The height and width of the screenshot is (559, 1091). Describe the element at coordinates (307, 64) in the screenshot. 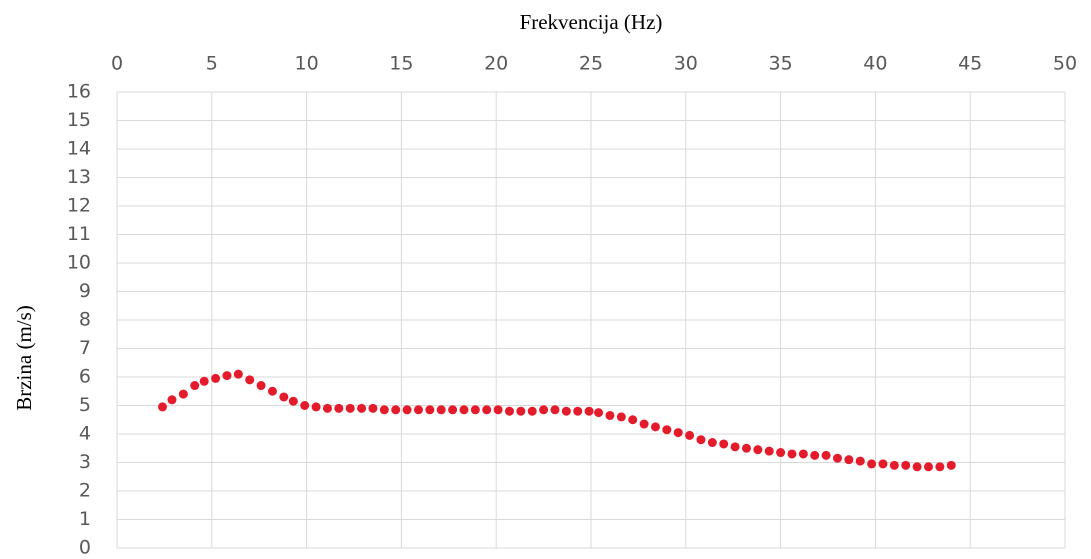

I see `x-tick-label: 10` at that location.